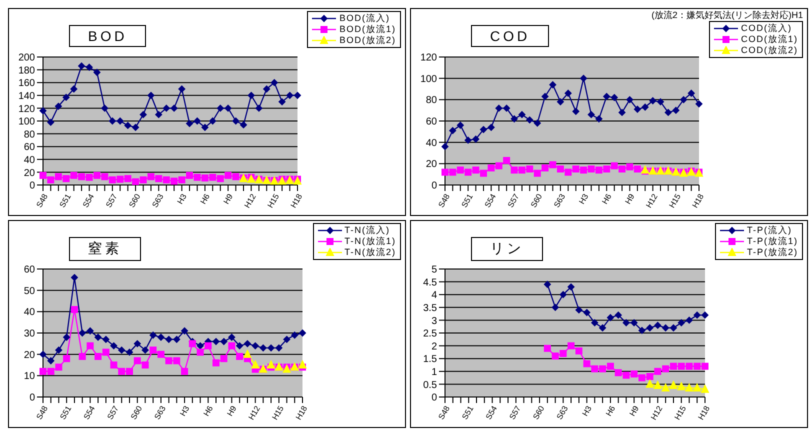 The width and height of the screenshot is (809, 432). I want to click on legend-label: BOD(放流2), so click(367, 40).